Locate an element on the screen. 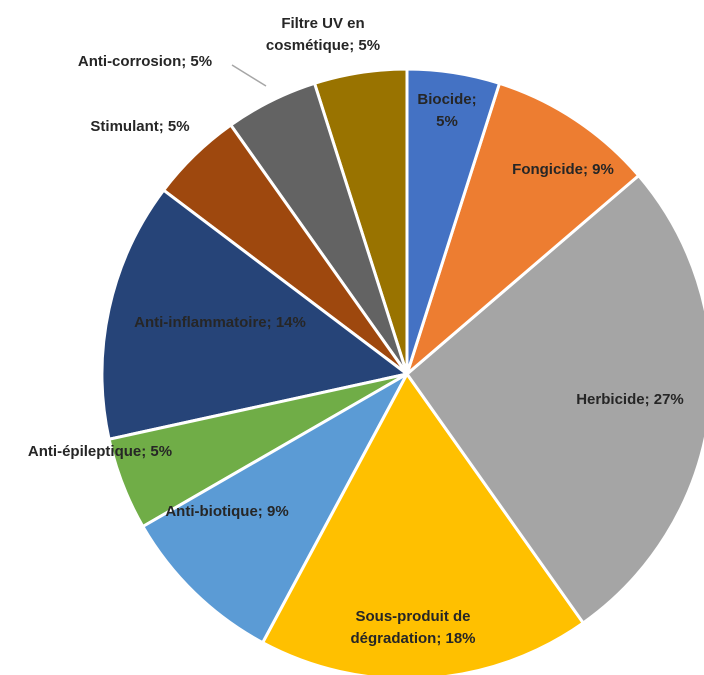 The image size is (704, 675). slice-label: Herbicide; 27% is located at coordinates (630, 399).